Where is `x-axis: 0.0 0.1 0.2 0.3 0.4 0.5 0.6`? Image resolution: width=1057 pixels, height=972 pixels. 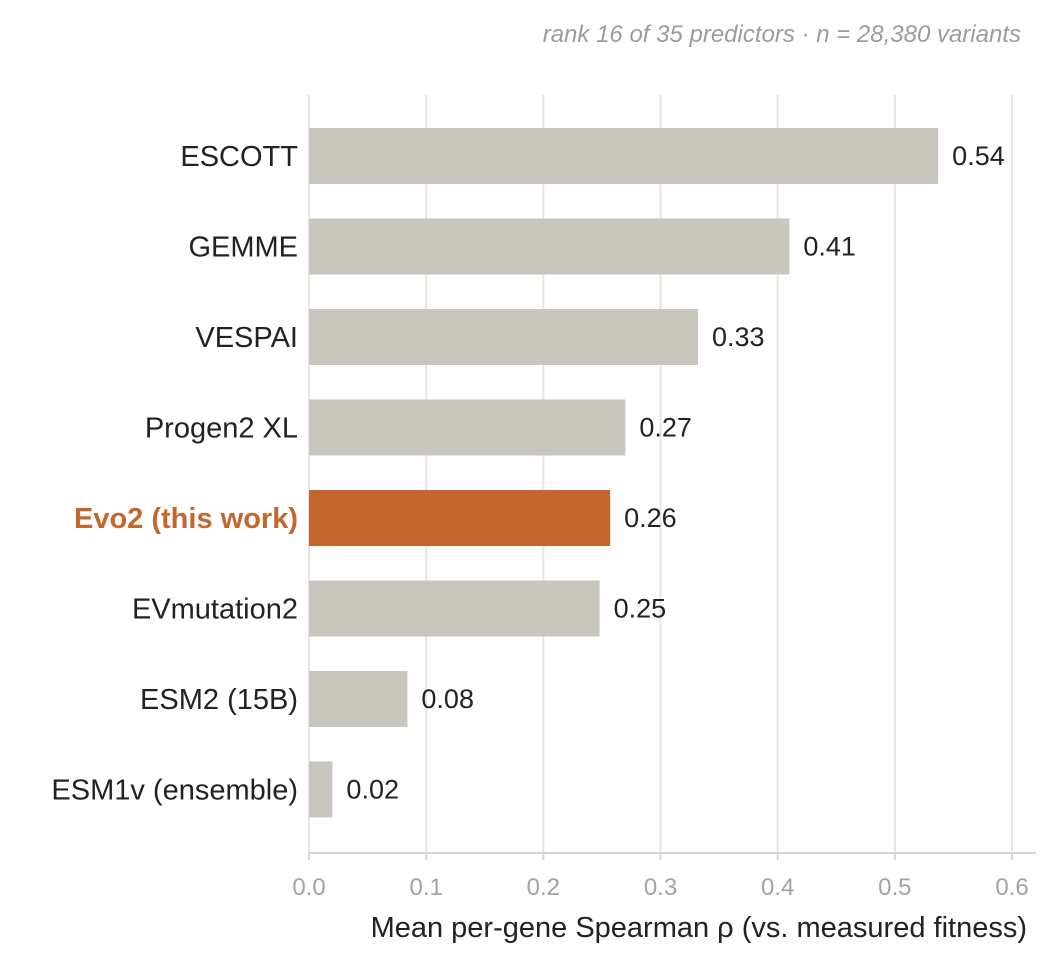
x-axis: 0.0 0.1 0.2 0.3 0.4 0.5 0.6 is located at coordinates (664, 876).